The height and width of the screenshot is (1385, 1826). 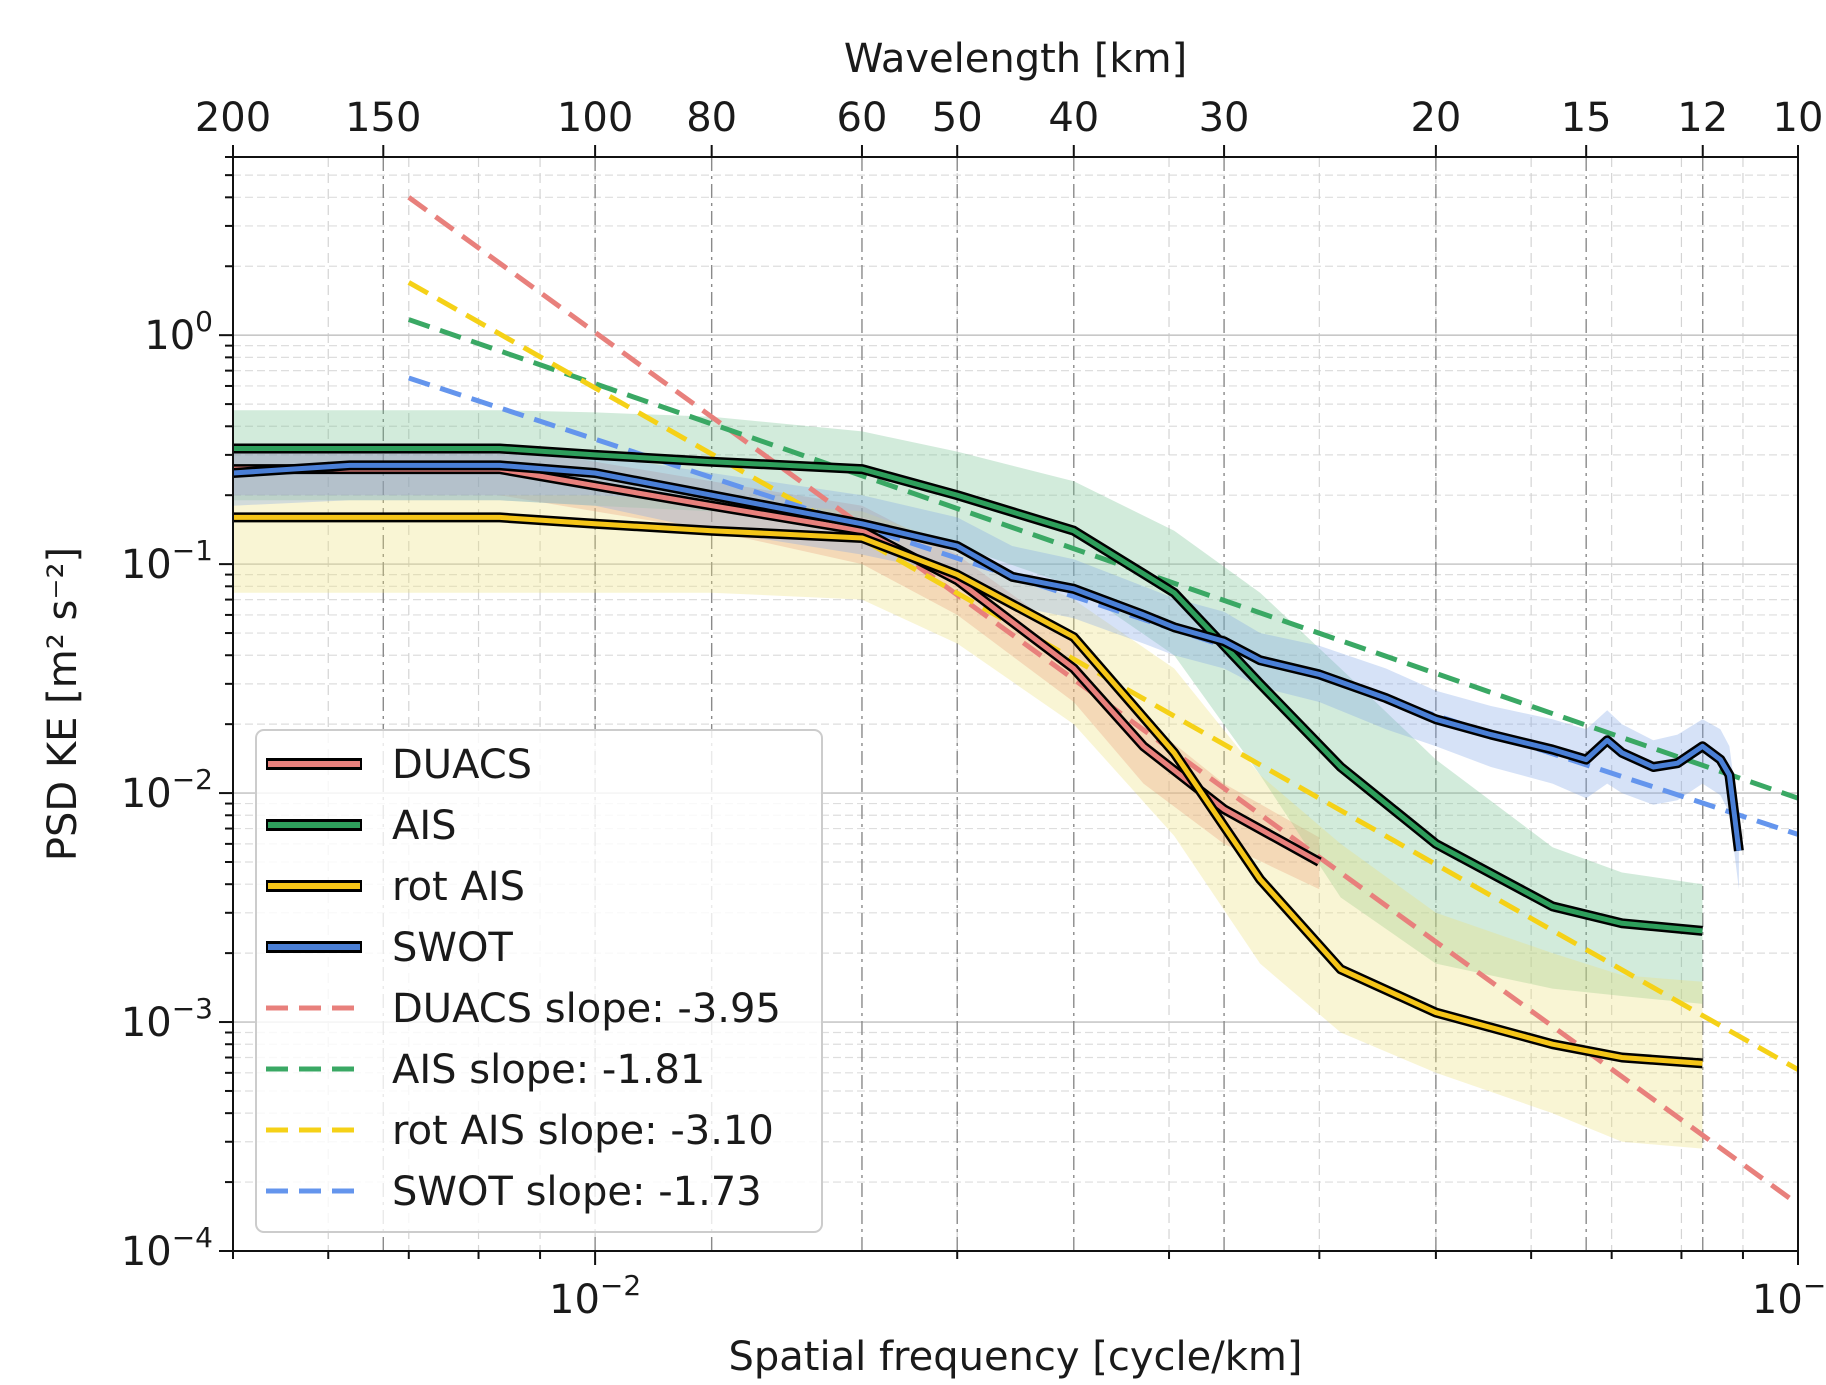 What do you see at coordinates (462, 765) in the screenshot?
I see `legend-label-duacs: DUACS` at bounding box center [462, 765].